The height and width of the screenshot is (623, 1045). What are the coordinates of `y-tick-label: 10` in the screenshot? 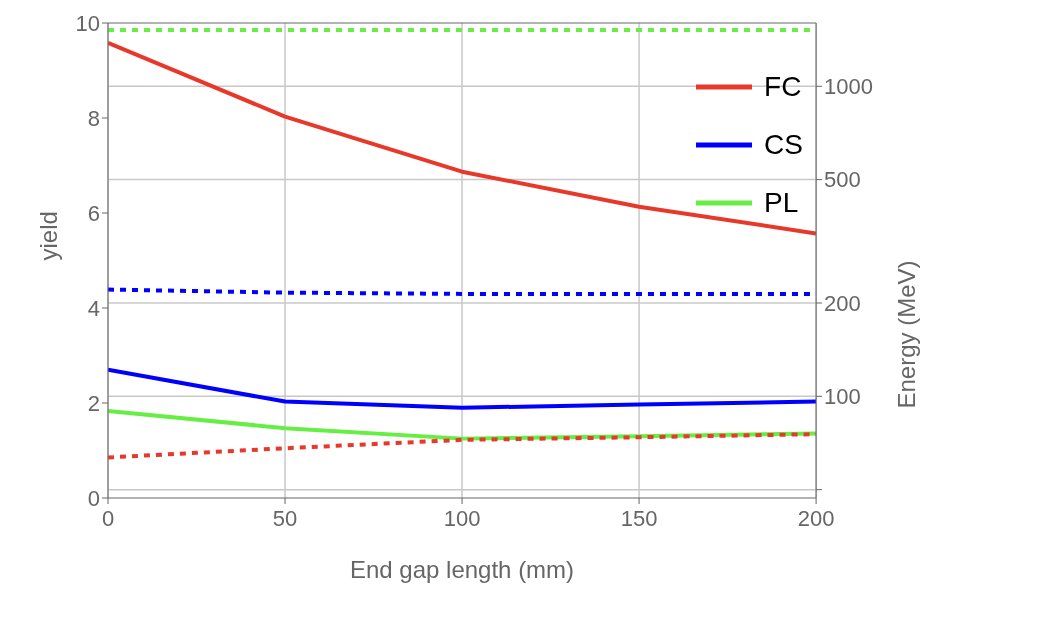 It's located at (87, 23).